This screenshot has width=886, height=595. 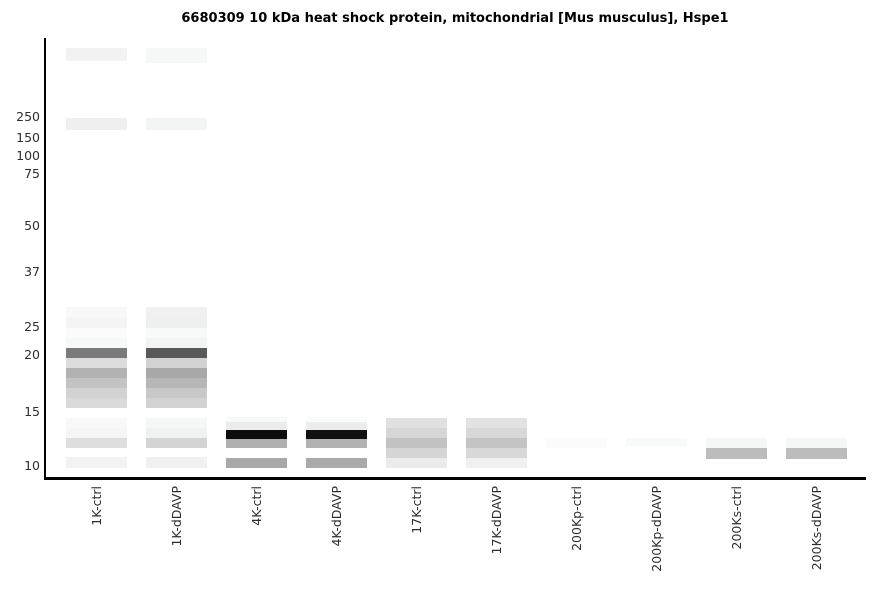 What do you see at coordinates (816, 528) in the screenshot?
I see `lane-label: 200Ks-dDAVP` at bounding box center [816, 528].